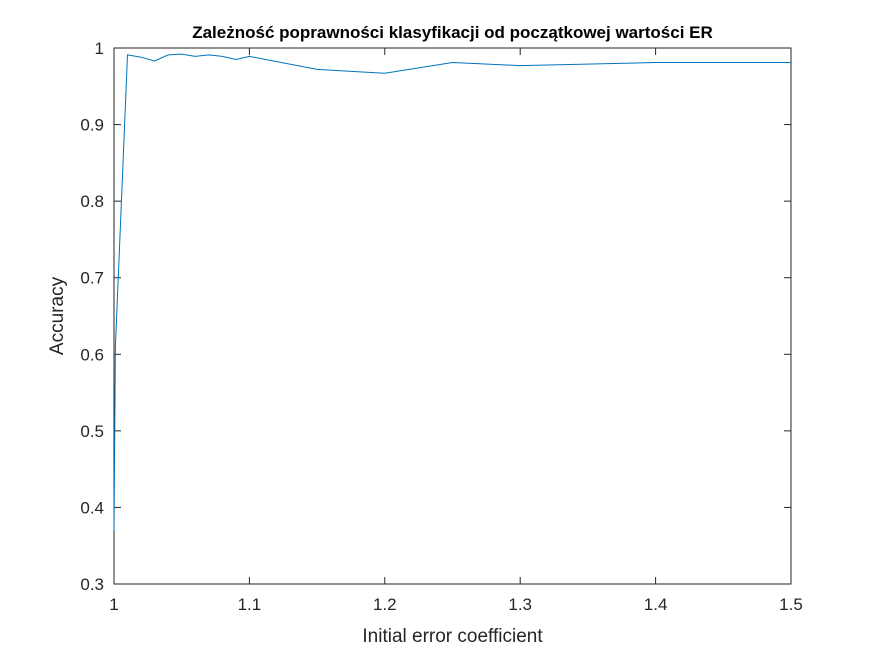  Describe the element at coordinates (113, 604) in the screenshot. I see `x-tick-label: 1` at that location.